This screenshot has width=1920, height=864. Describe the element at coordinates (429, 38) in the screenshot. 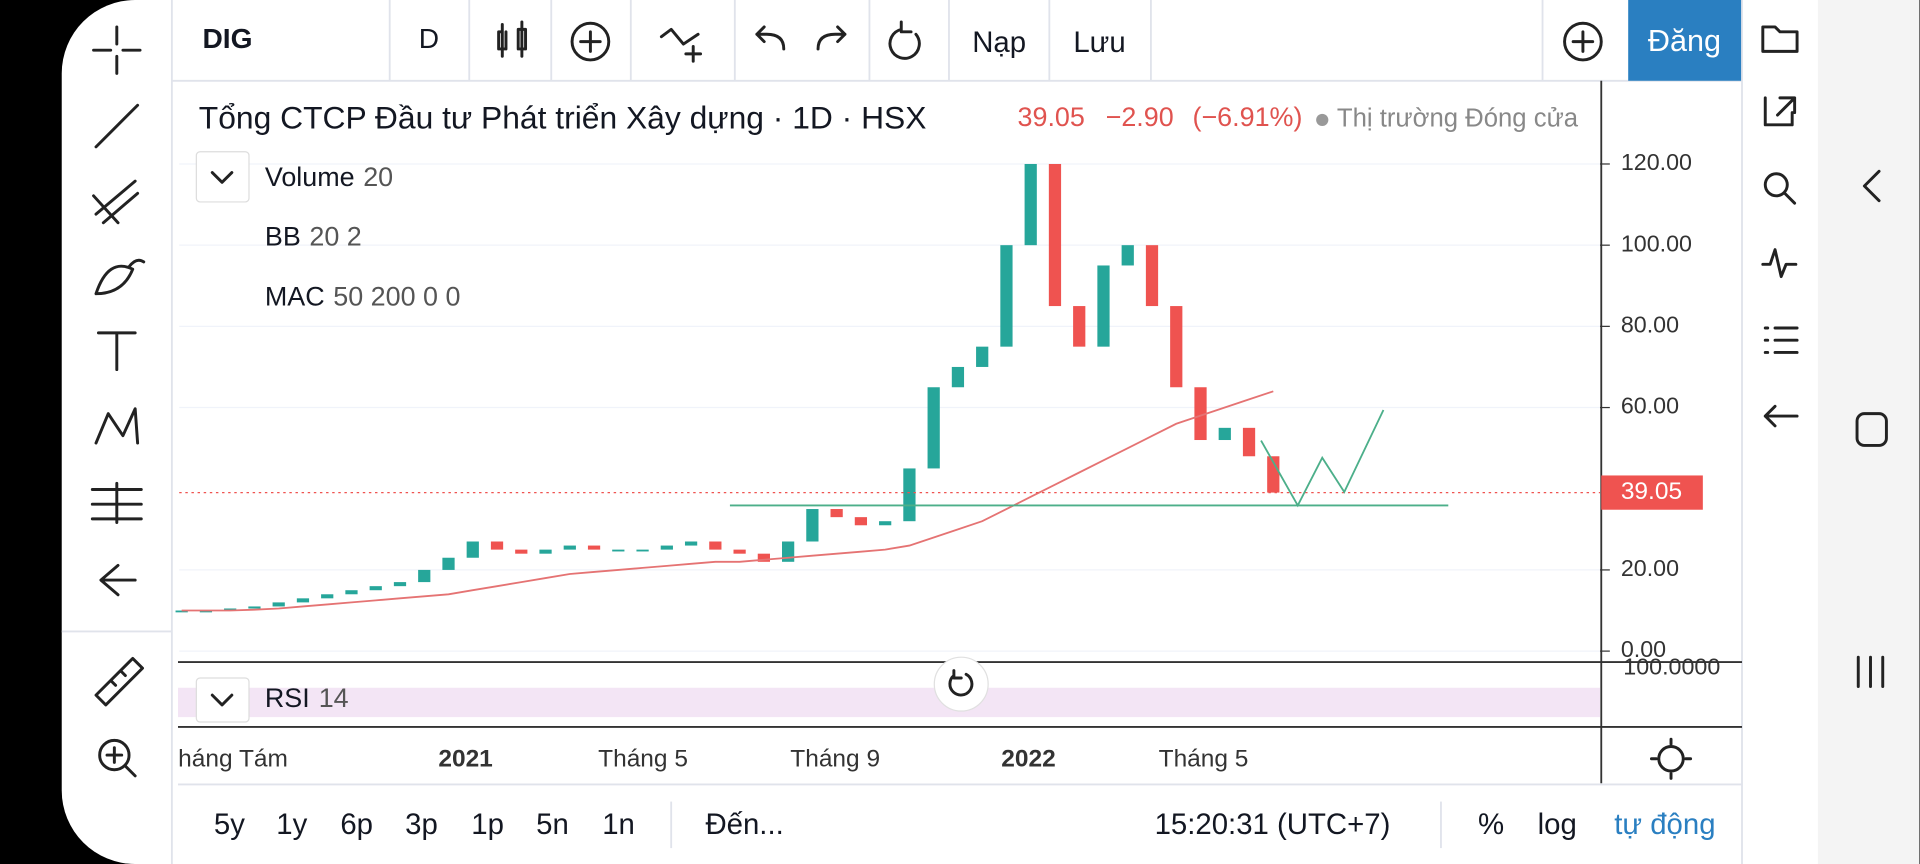

I see `interval: D` at that location.